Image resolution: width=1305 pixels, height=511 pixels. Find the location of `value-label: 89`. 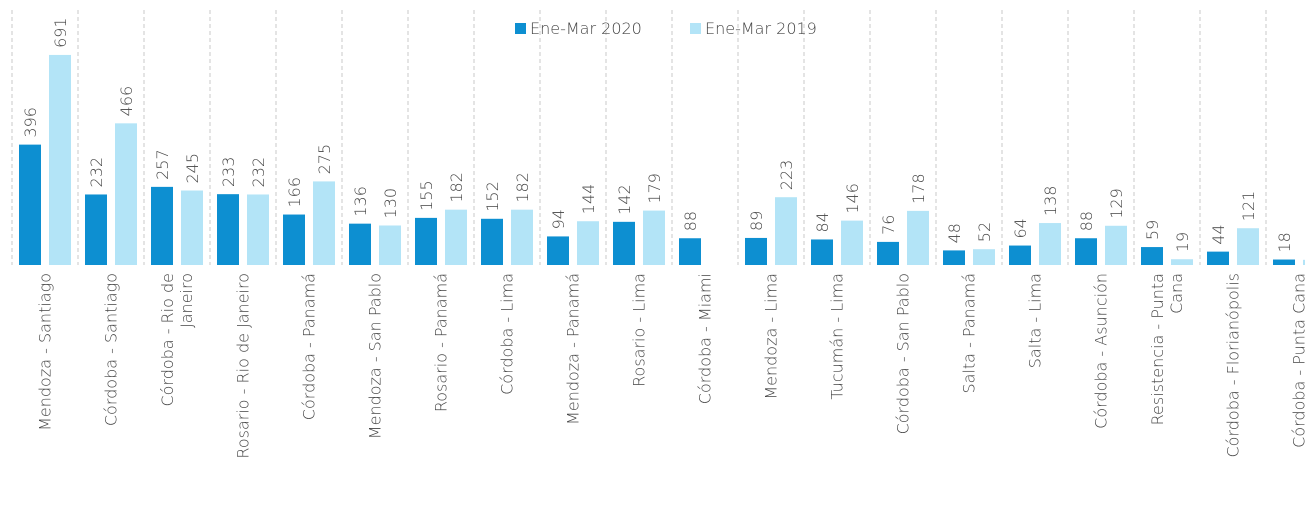

value-label: 89 is located at coordinates (756, 221).